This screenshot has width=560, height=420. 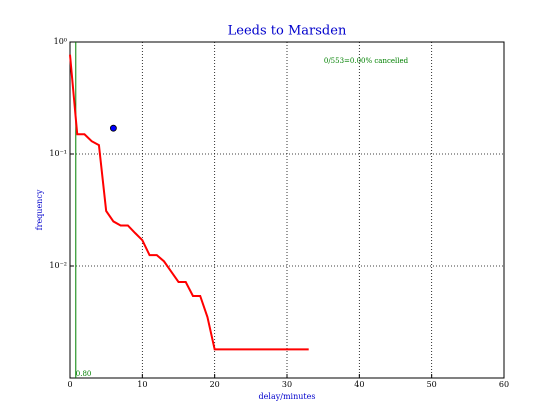 I want to click on chart-title: Leeds to Marsden, so click(x=287, y=31).